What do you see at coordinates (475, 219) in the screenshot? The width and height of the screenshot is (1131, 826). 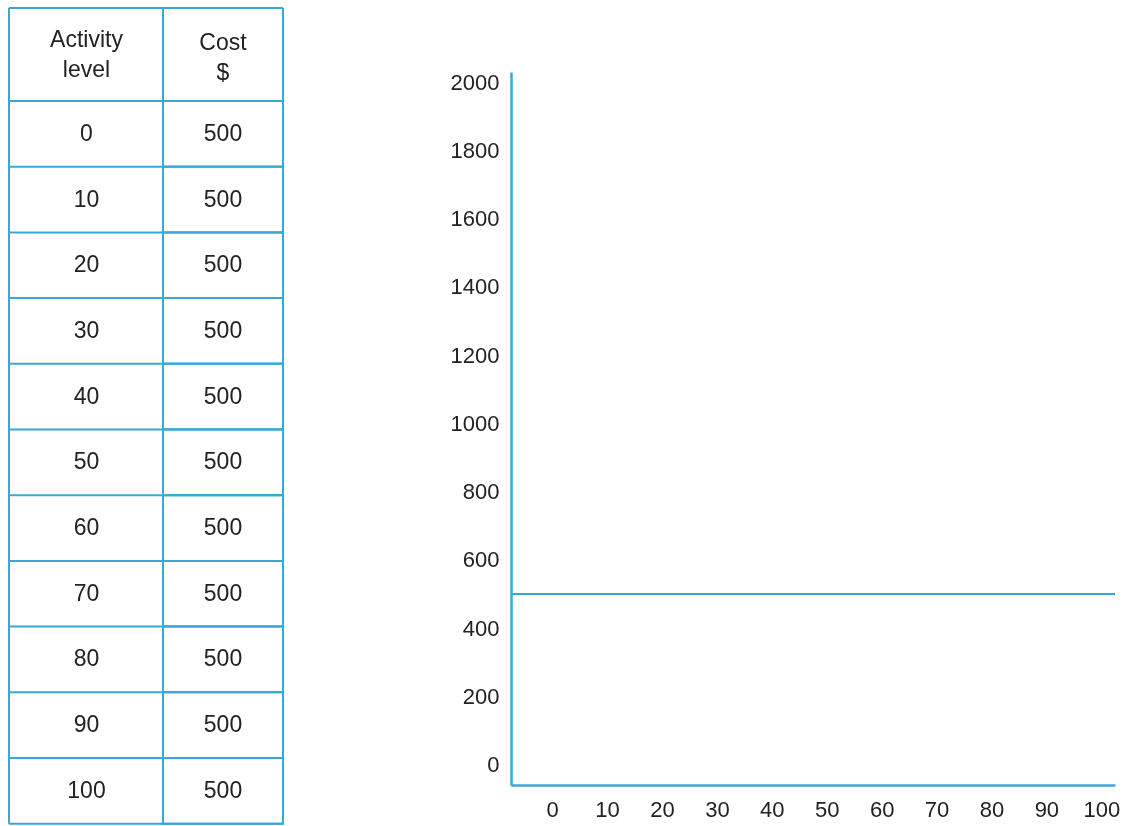 I see `y-tick-label: 1600` at bounding box center [475, 219].